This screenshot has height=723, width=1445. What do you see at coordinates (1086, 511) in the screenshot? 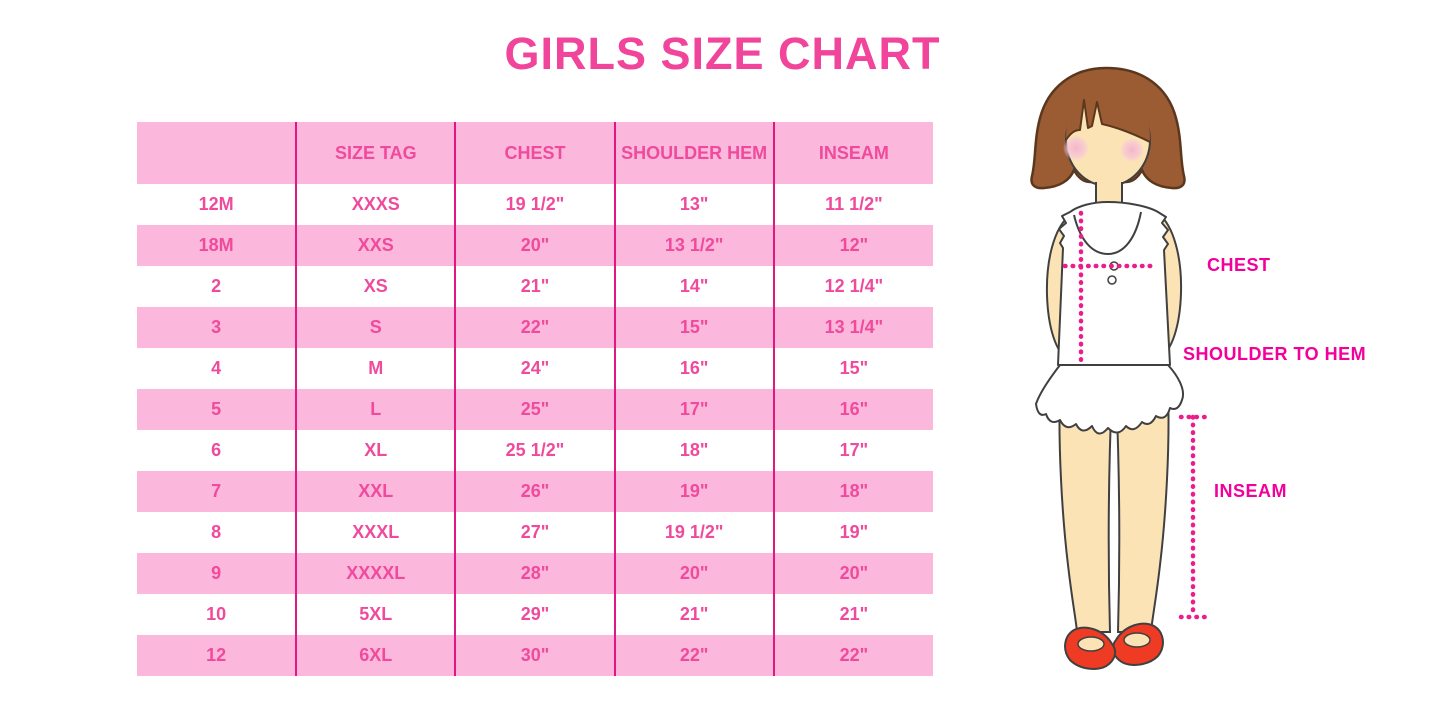
I see `leg-left` at bounding box center [1086, 511].